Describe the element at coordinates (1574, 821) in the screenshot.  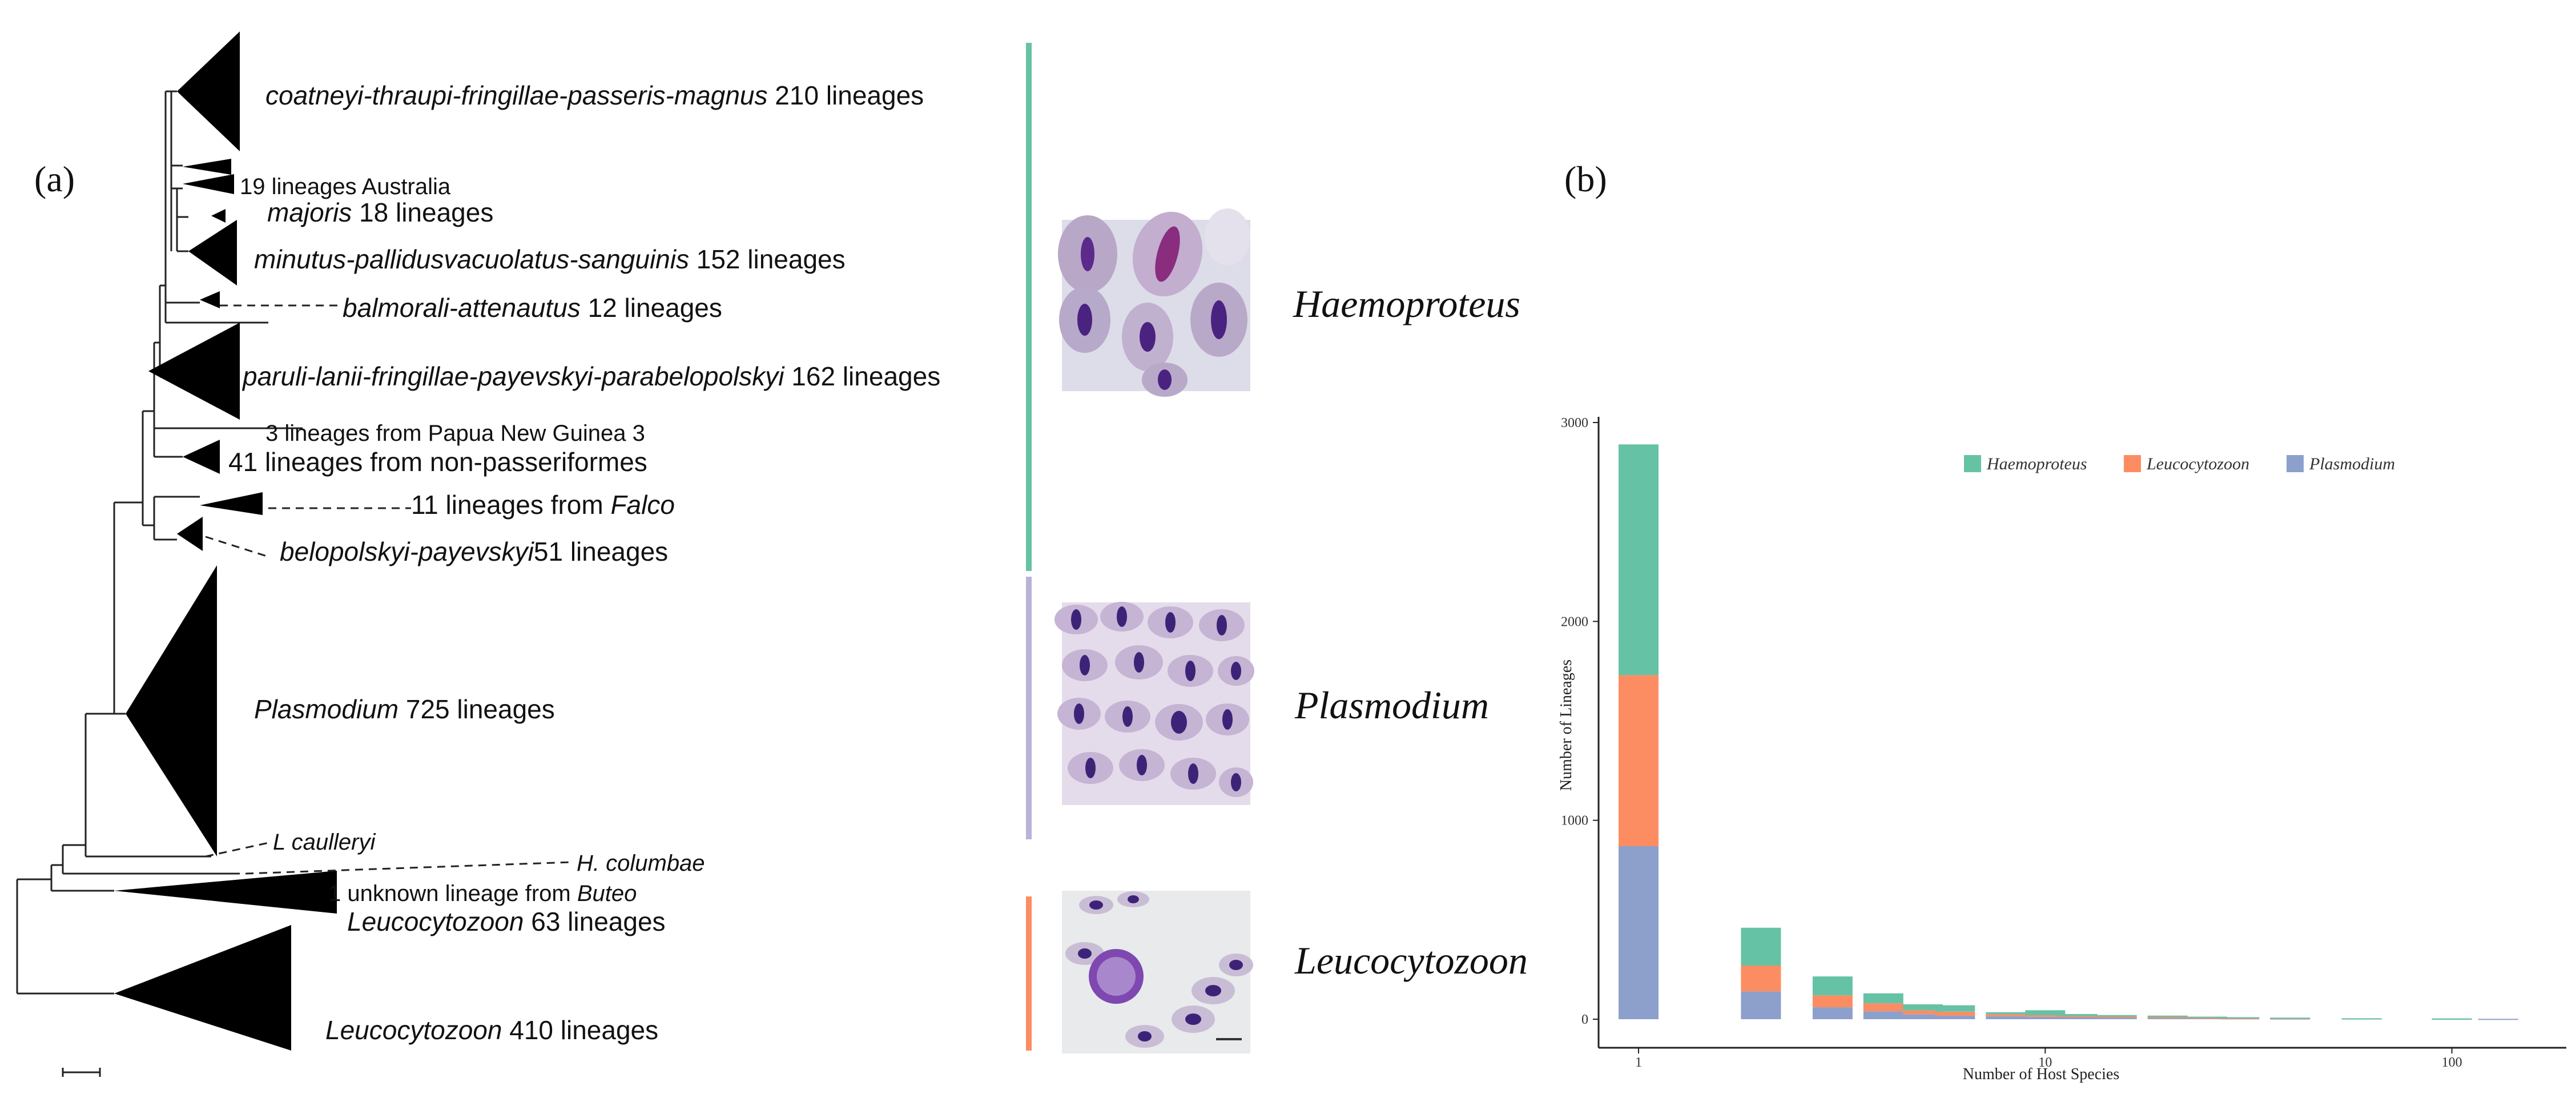
I see `y-tick-label: 1000` at that location.